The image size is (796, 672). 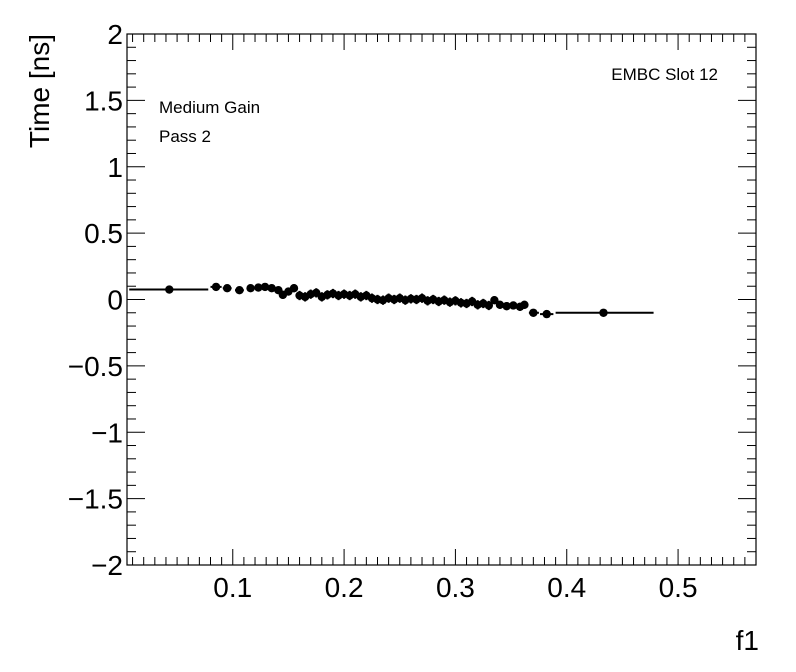 What do you see at coordinates (95, 366) in the screenshot?
I see `y-tick-label: −0.5` at bounding box center [95, 366].